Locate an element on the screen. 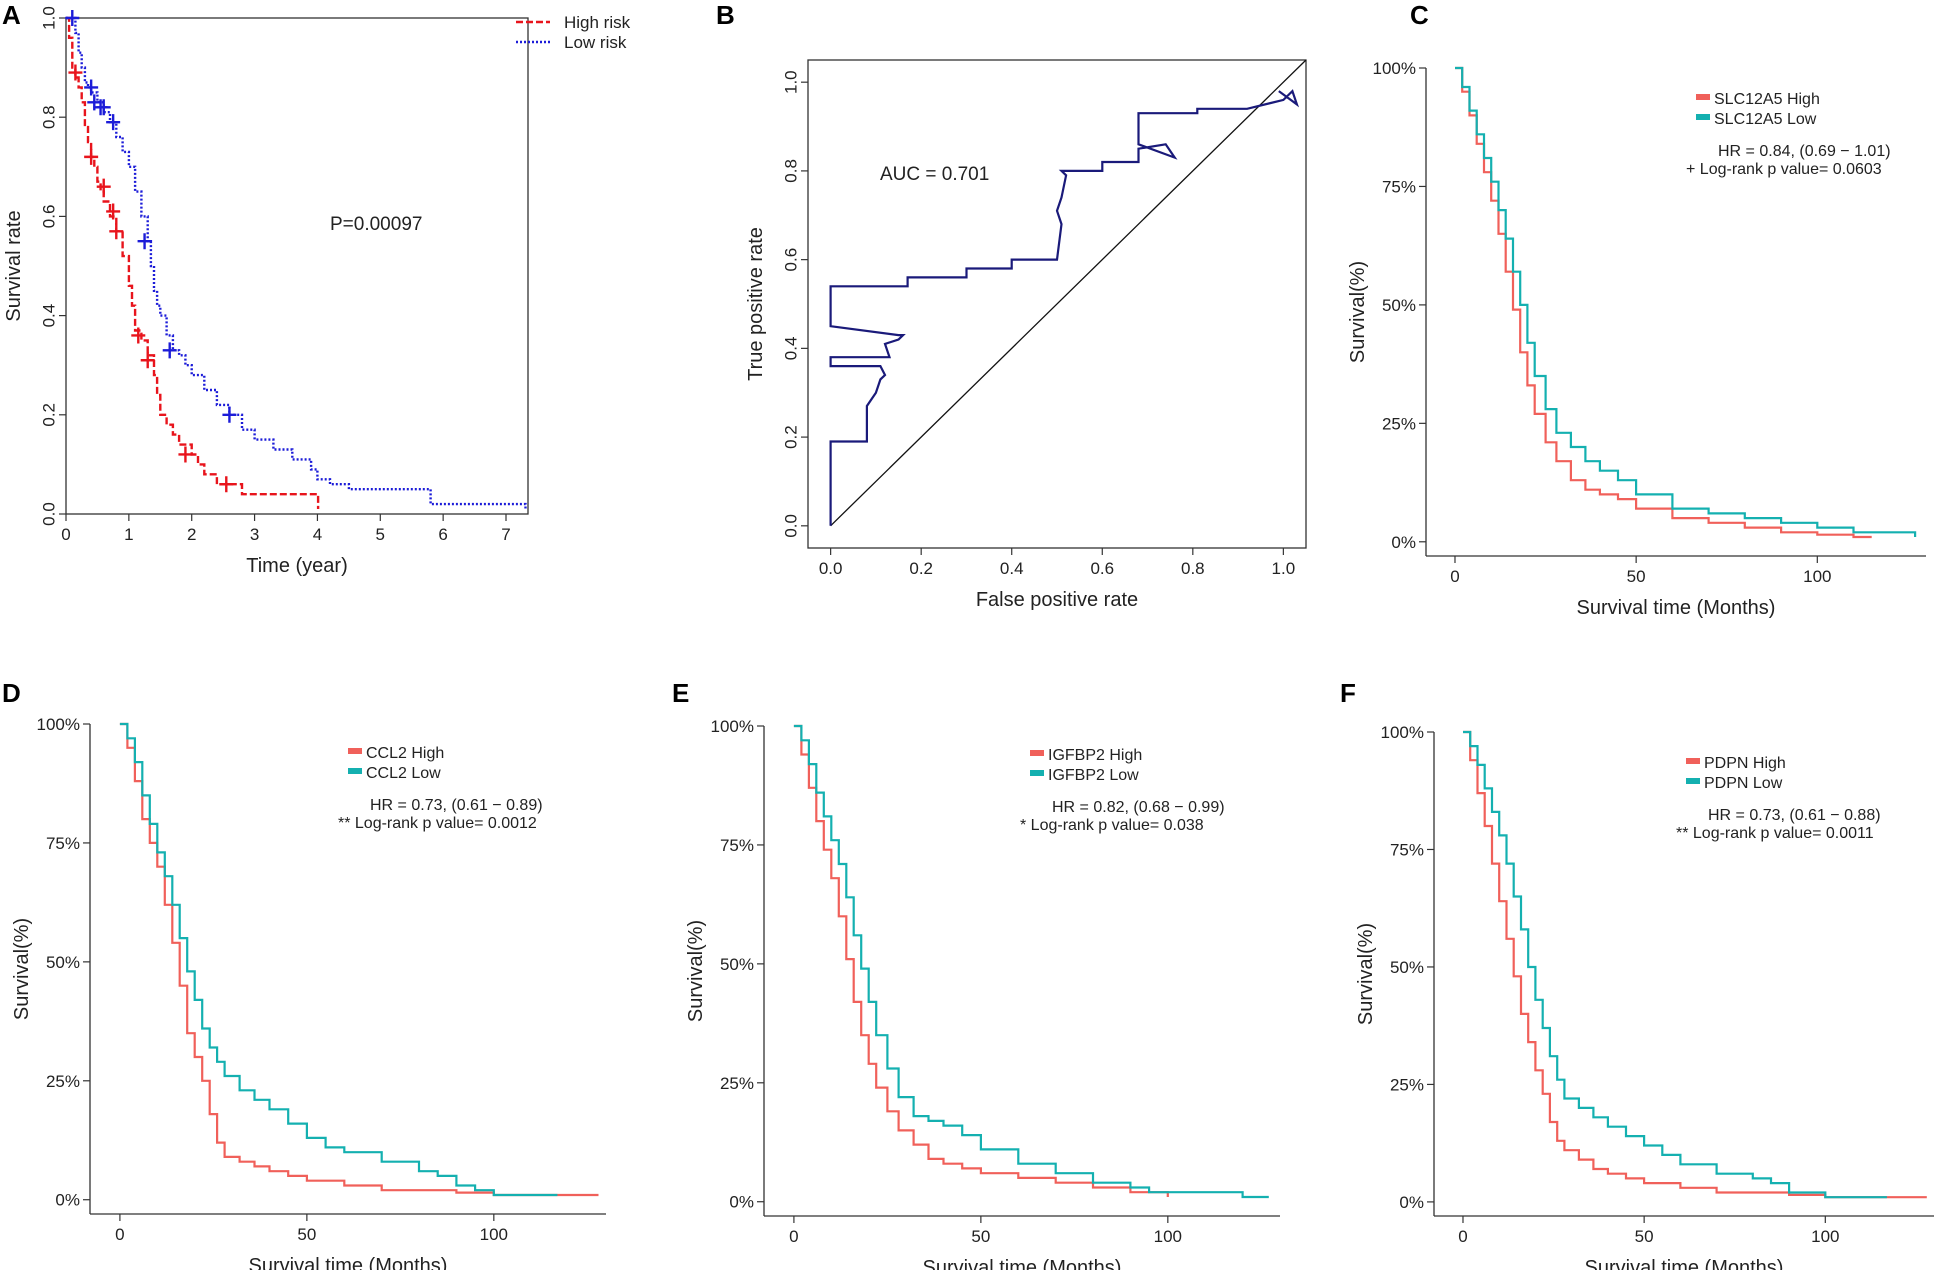  y-tick-label: 0.8 is located at coordinates (790, 171).